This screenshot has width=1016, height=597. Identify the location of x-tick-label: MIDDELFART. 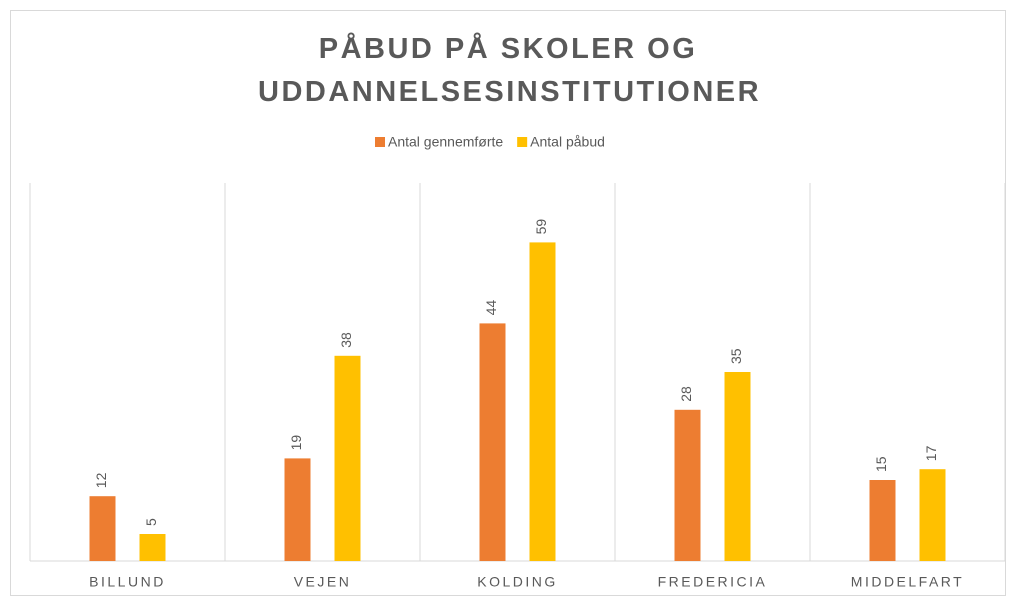
(907, 582).